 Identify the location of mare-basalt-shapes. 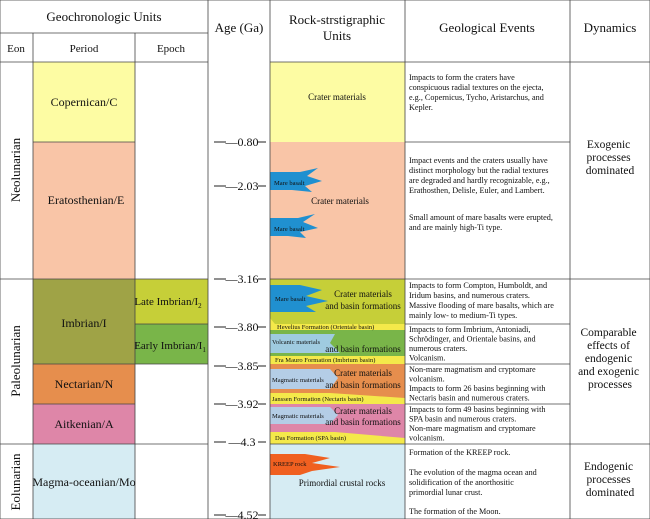
(305, 321).